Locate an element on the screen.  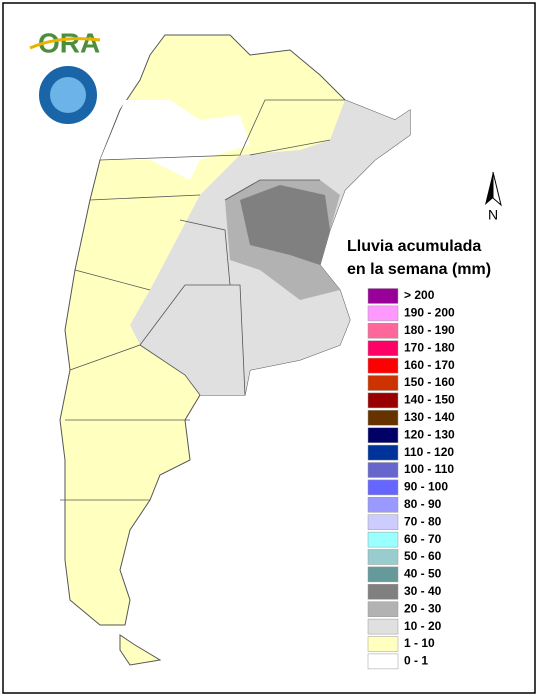
legend-label: 120 - 130 is located at coordinates (429, 434).